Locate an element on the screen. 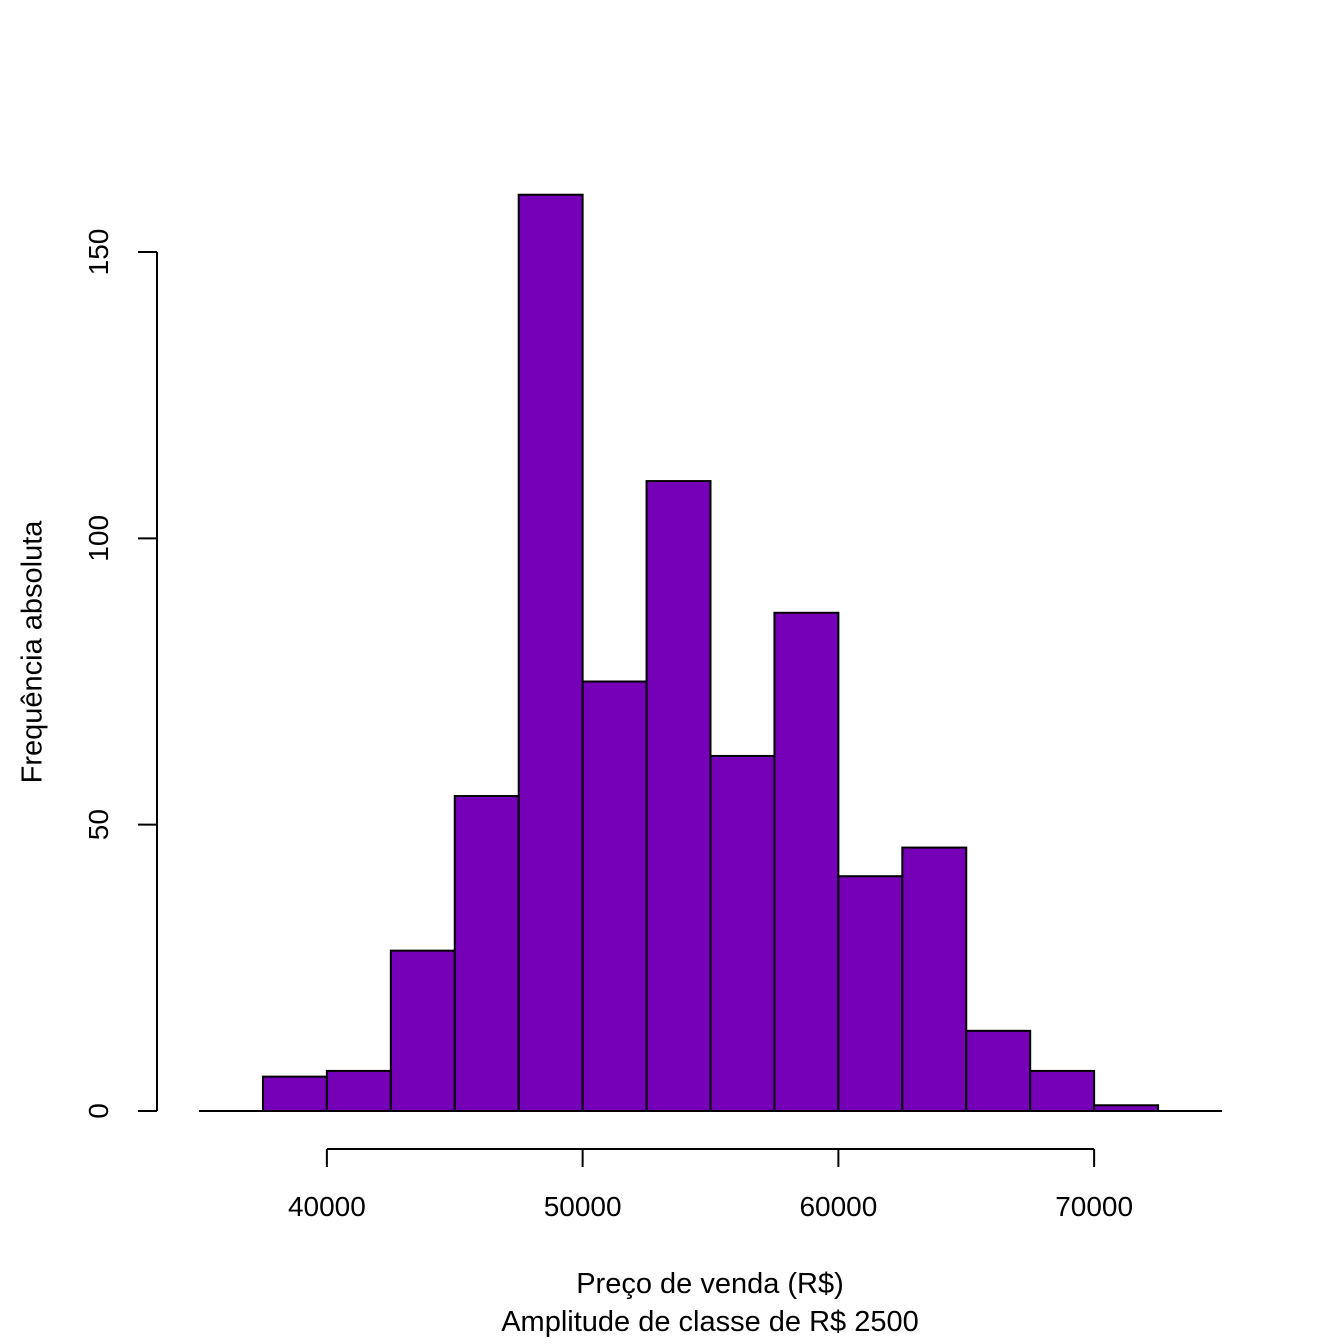 This screenshot has width=1344, height=1344. x-tick-label-0: 40000 is located at coordinates (327, 1206).